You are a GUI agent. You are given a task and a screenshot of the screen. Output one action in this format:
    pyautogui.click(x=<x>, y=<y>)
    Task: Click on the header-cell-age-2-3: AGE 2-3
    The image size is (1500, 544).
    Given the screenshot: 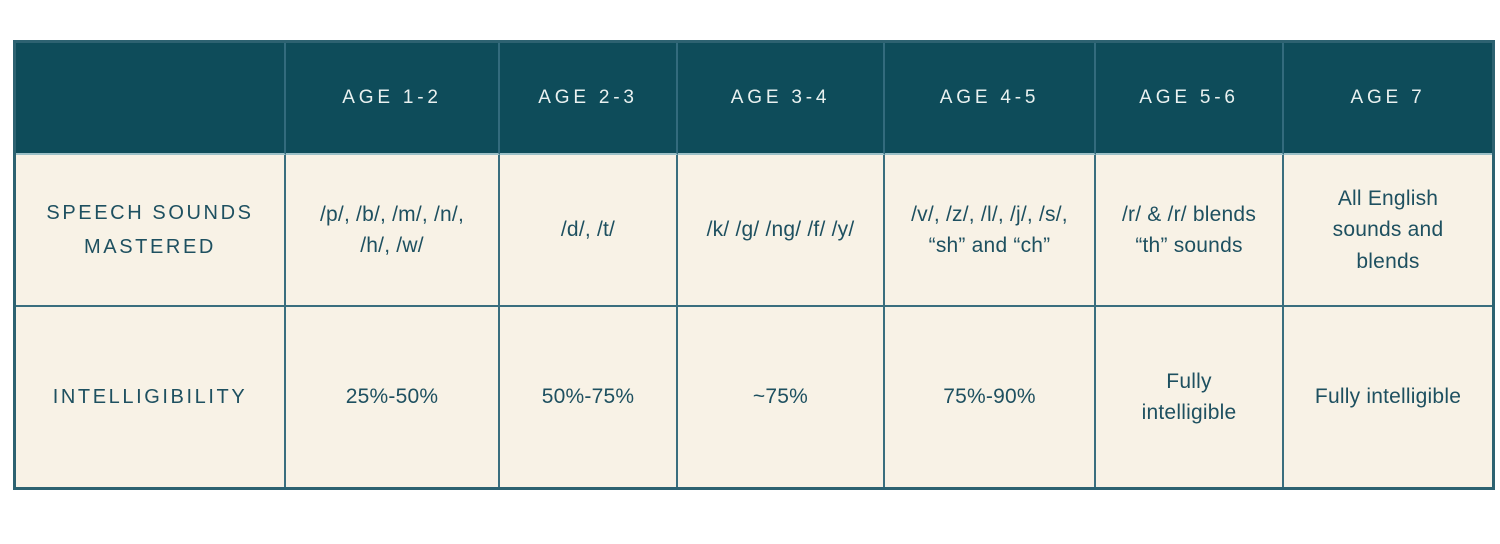 What is the action you would take?
    pyautogui.click(x=589, y=99)
    